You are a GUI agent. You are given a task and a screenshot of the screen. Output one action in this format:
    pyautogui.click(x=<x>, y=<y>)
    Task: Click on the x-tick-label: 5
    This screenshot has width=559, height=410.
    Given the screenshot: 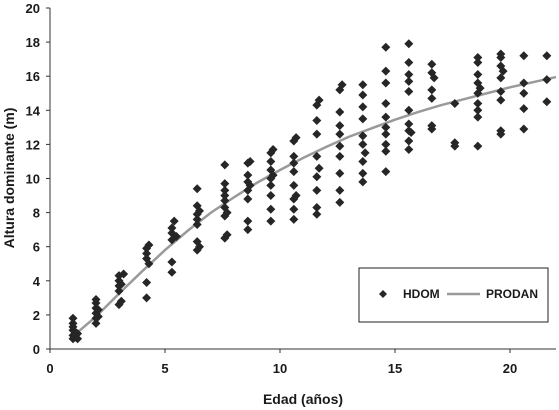 What is the action you would take?
    pyautogui.click(x=164, y=368)
    